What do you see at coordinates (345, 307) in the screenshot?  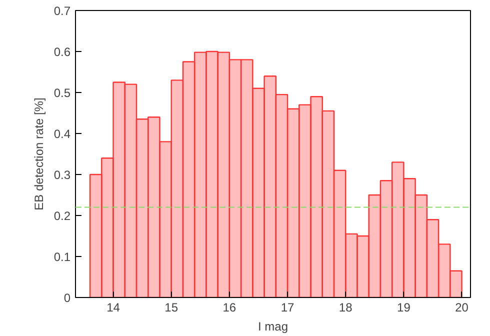 I see `x-tick-label: 18` at bounding box center [345, 307].